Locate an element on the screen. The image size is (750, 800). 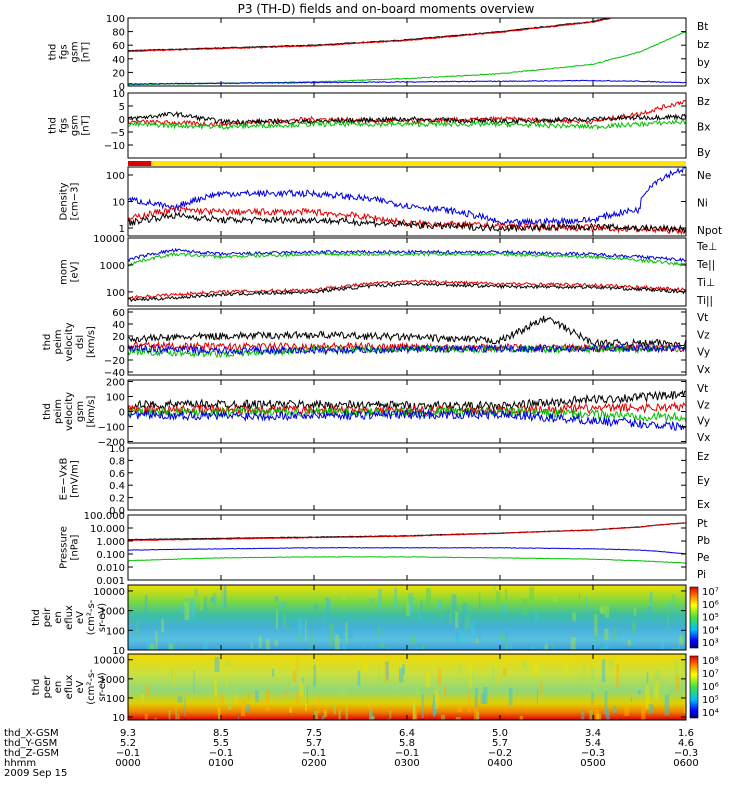
y-tick-label: 40 is located at coordinates (118, 325).